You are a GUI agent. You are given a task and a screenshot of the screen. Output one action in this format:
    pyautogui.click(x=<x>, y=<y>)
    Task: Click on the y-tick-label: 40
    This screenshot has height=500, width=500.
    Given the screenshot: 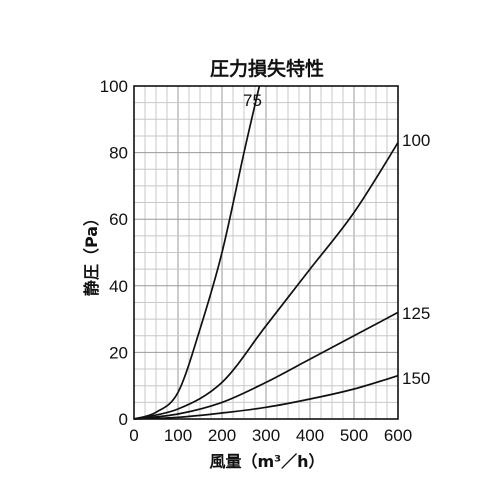 What is the action you would take?
    pyautogui.click(x=118, y=286)
    